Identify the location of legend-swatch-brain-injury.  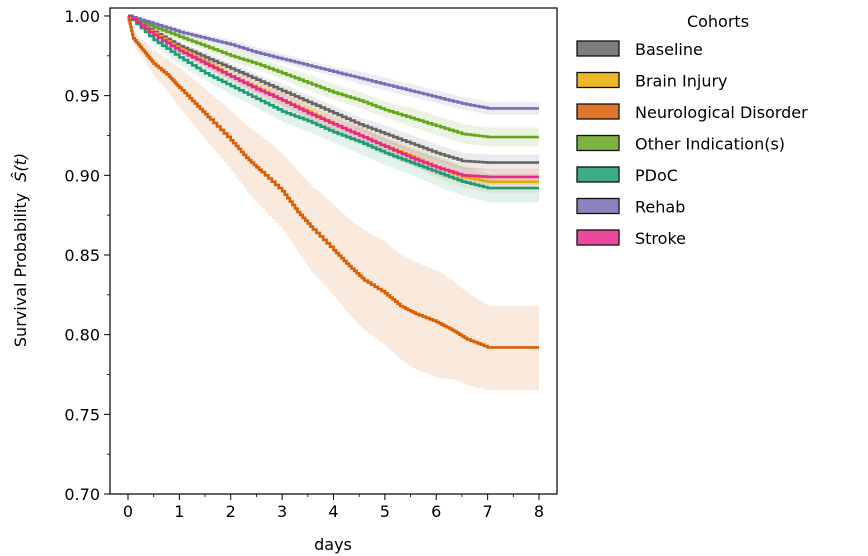
(598, 80).